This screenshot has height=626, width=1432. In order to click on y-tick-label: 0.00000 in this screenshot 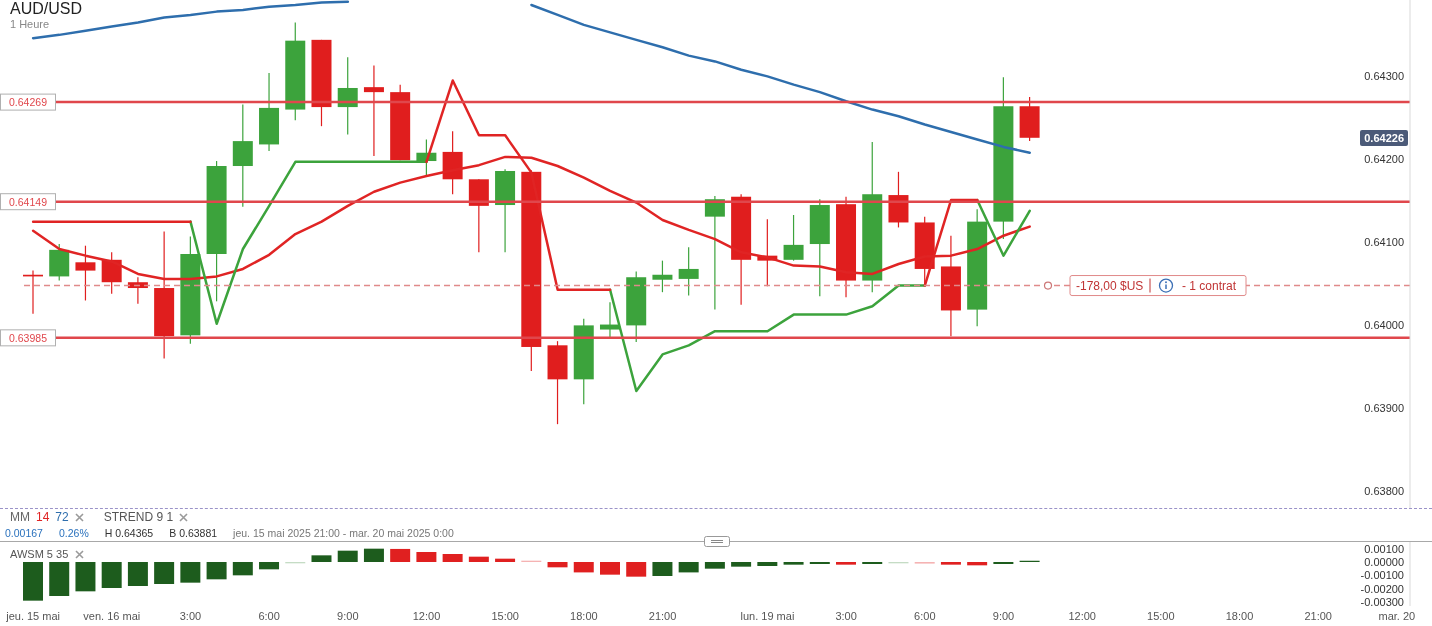, I will do `click(1384, 562)`.